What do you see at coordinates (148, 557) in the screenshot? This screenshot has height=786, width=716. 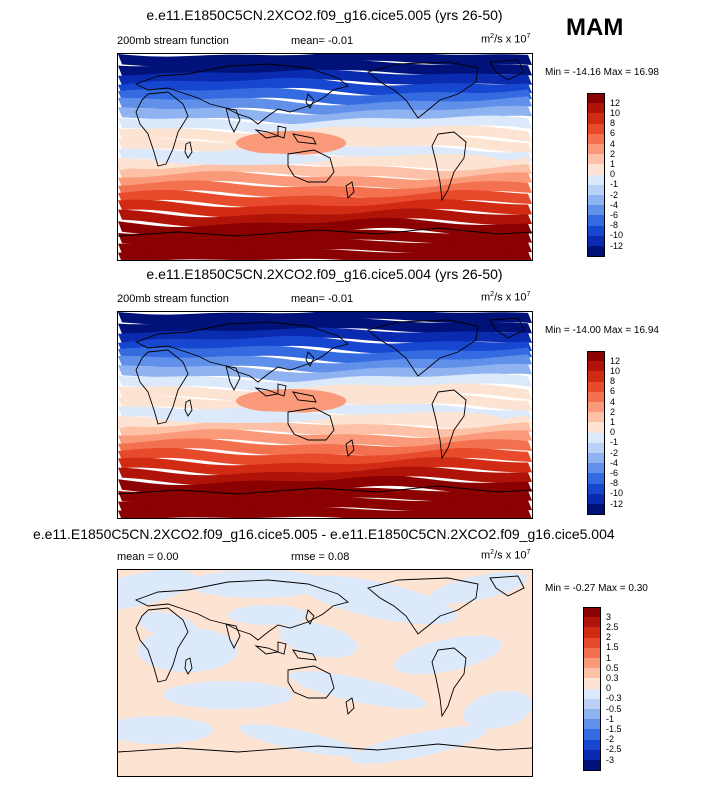 I see `panel-3-mean: mean = 0.00` at bounding box center [148, 557].